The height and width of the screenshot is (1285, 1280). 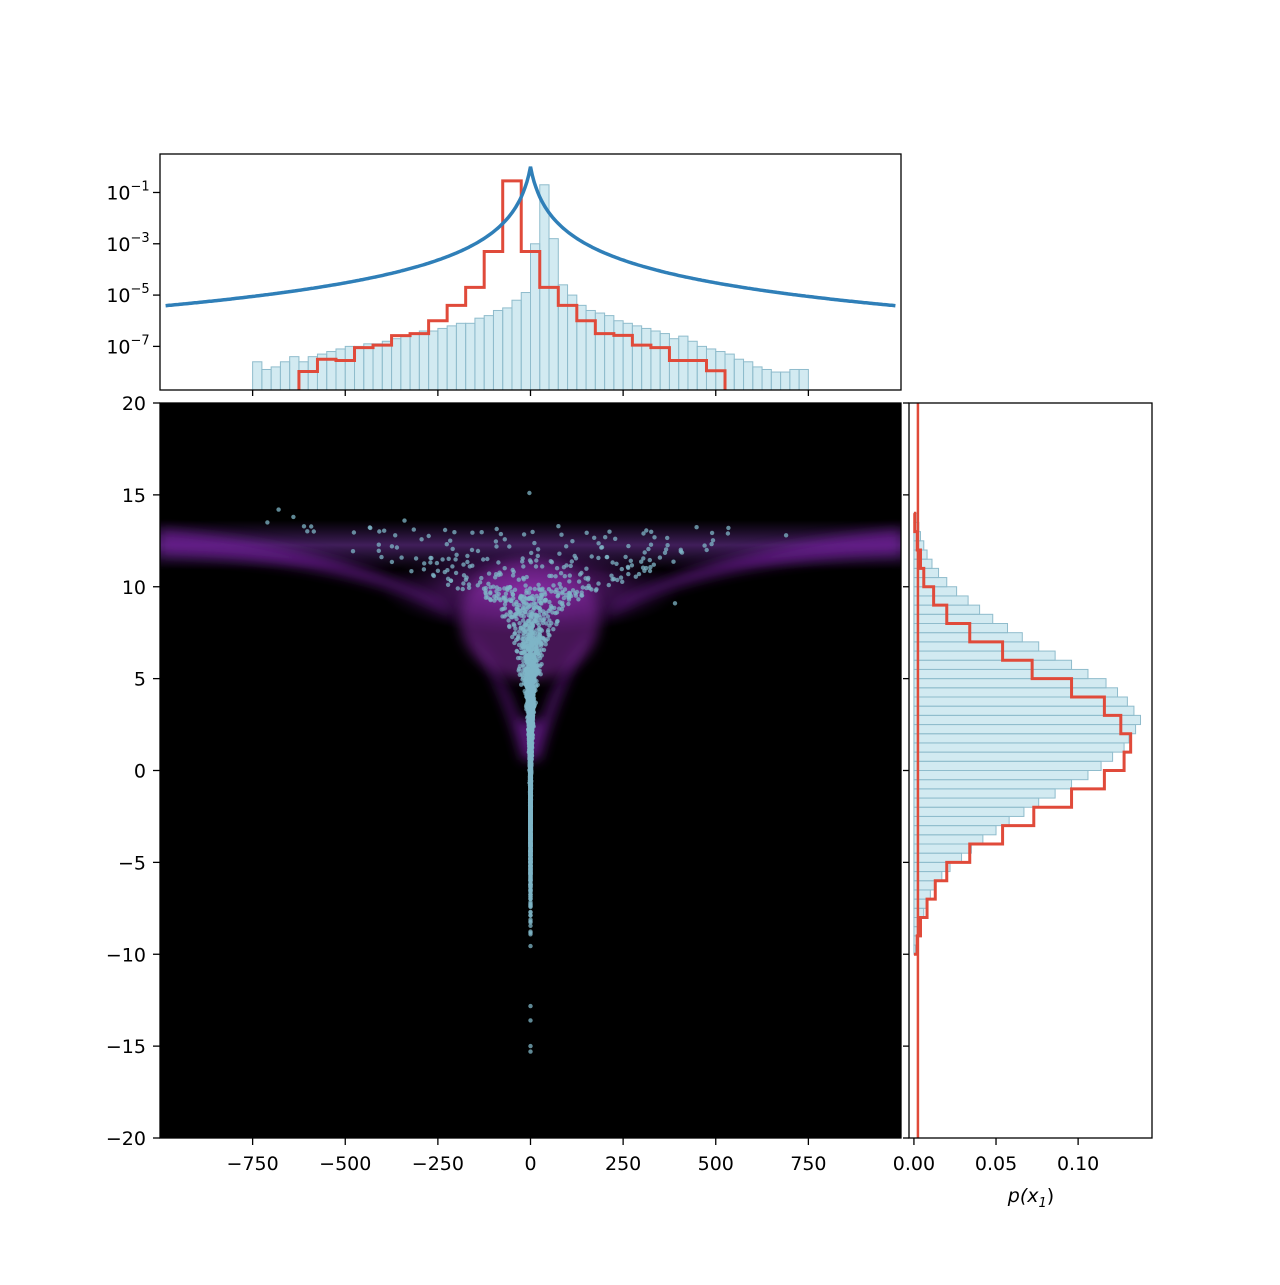 I want to click on right-x-tick-label: 0.10, so click(x=1078, y=1164).